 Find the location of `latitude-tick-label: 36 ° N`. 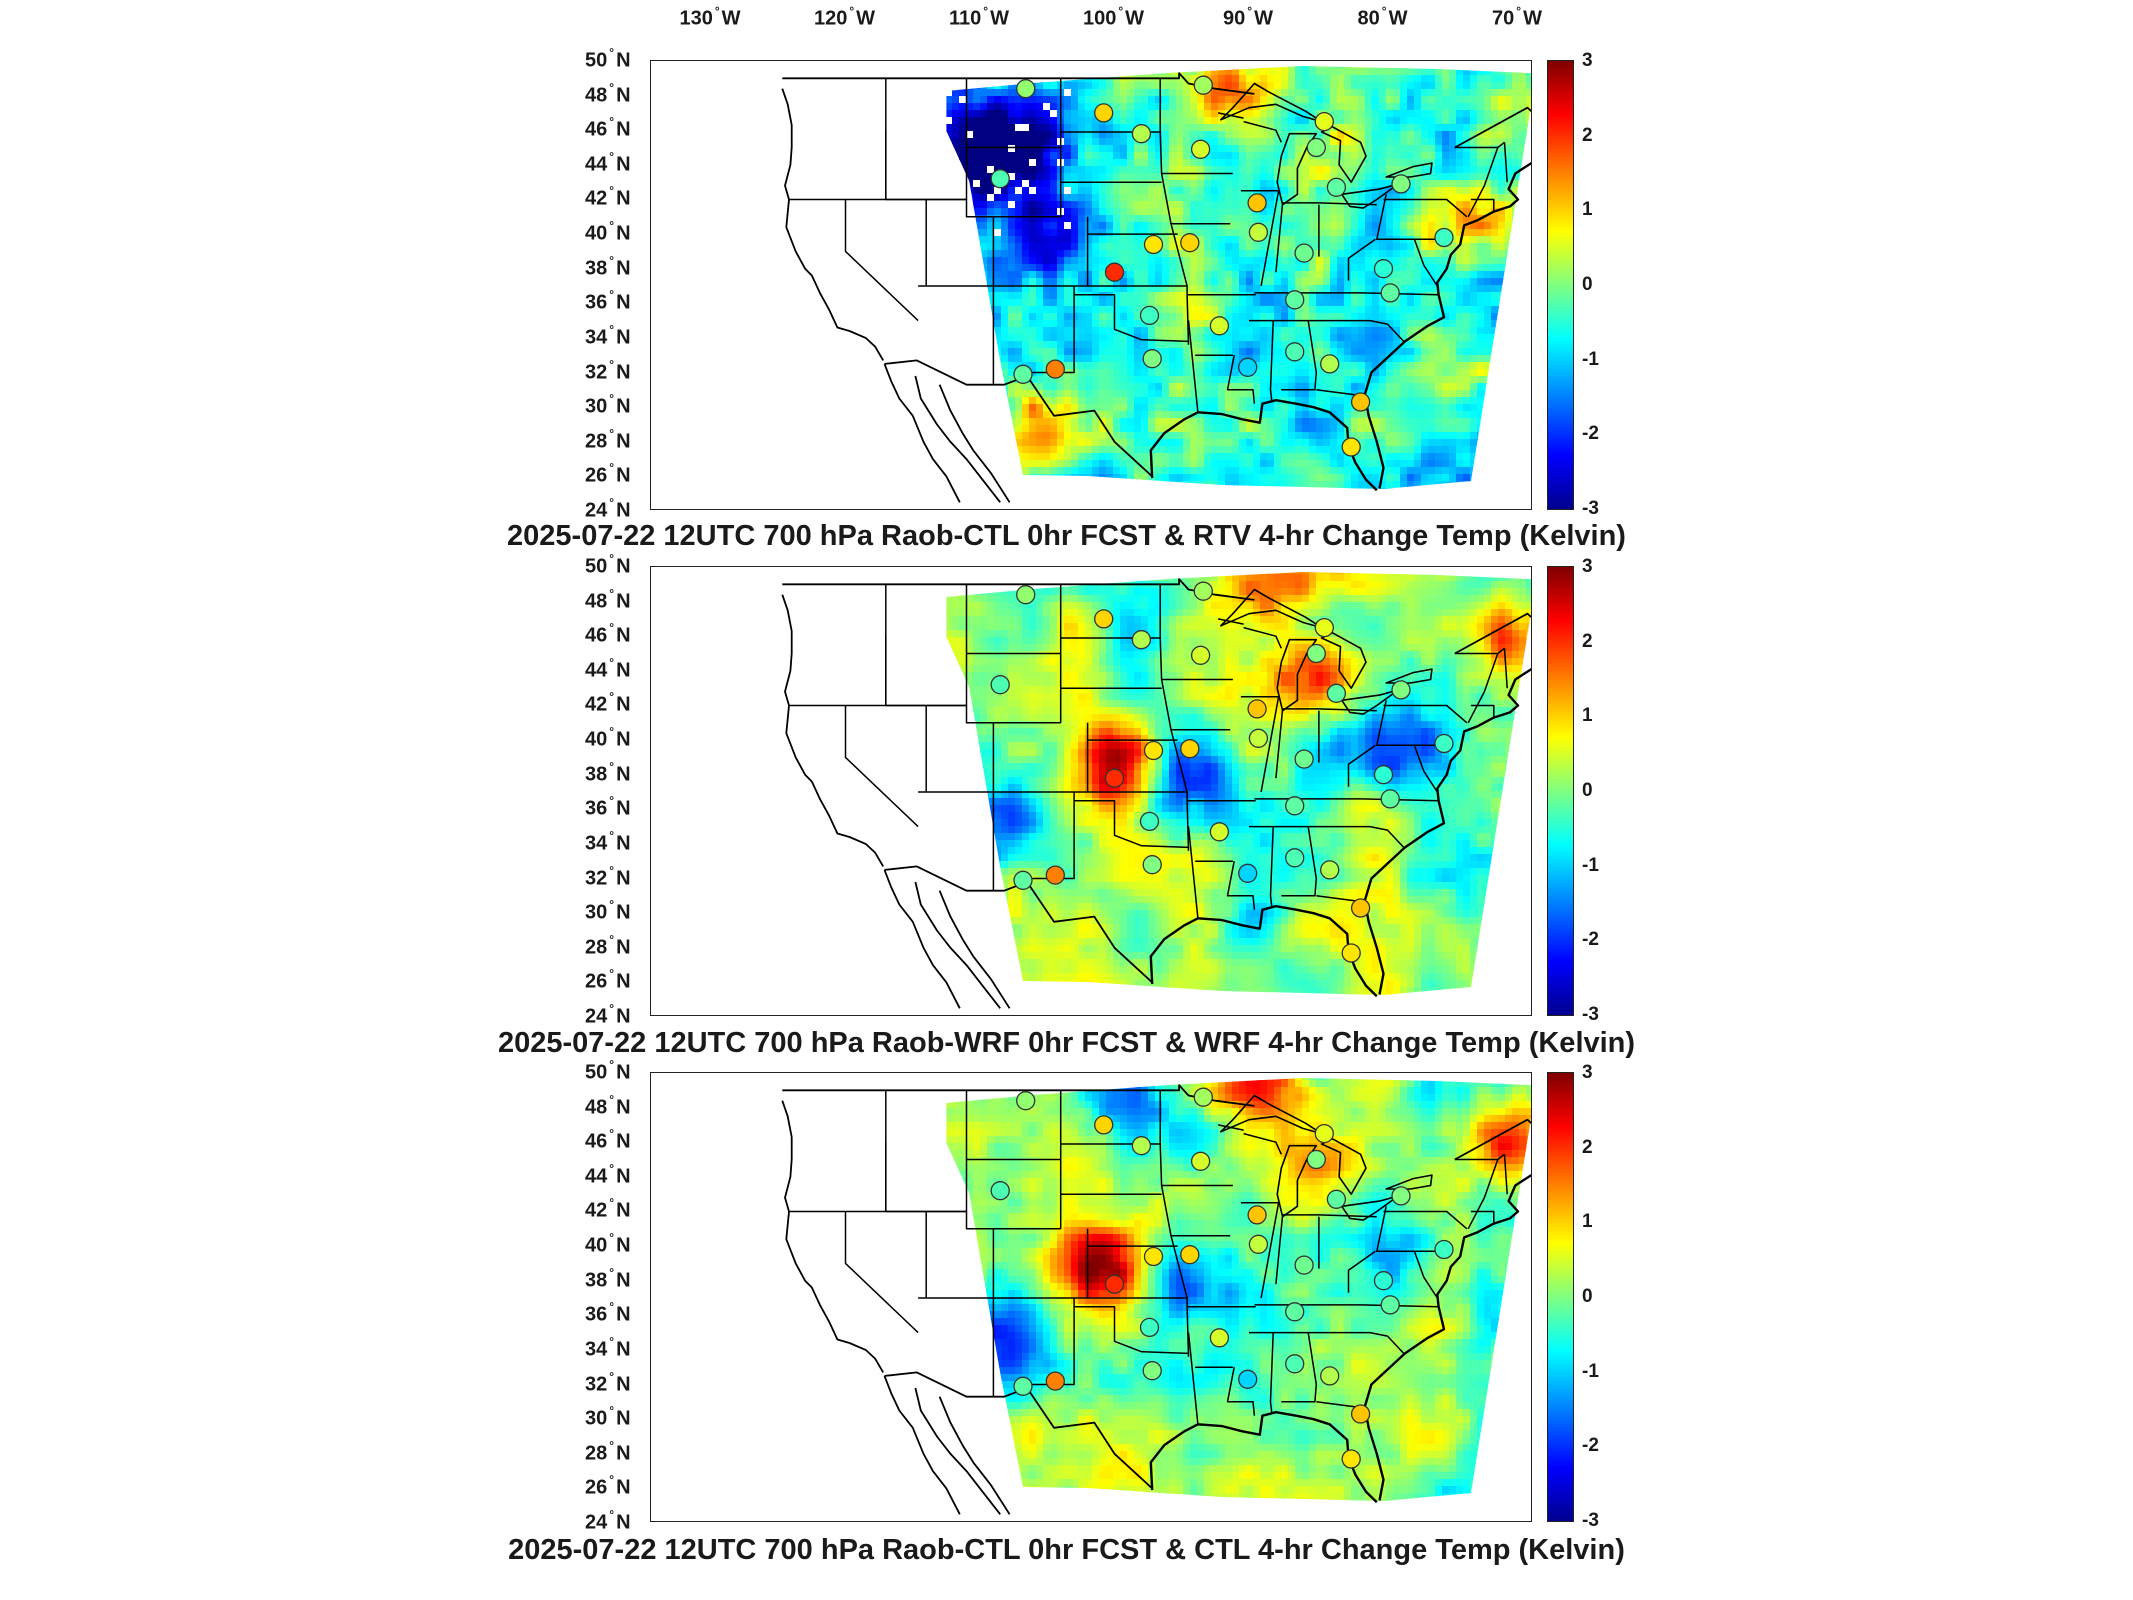

latitude-tick-label: 36 ° N is located at coordinates (608, 807).